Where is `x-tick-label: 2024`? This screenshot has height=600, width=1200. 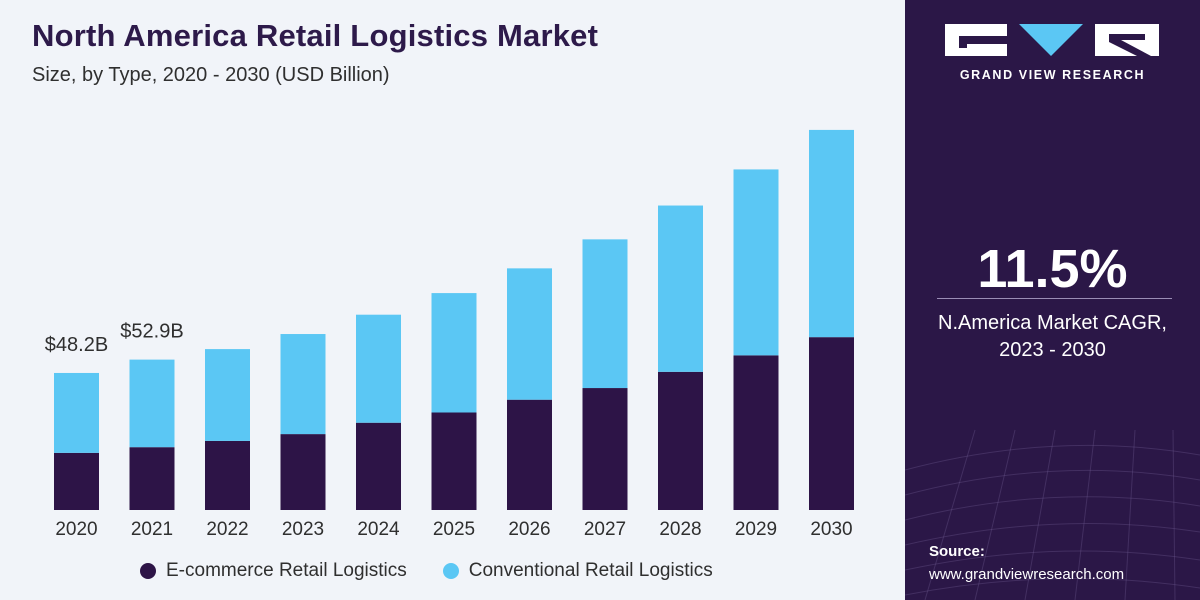 x-tick-label: 2024 is located at coordinates (378, 529).